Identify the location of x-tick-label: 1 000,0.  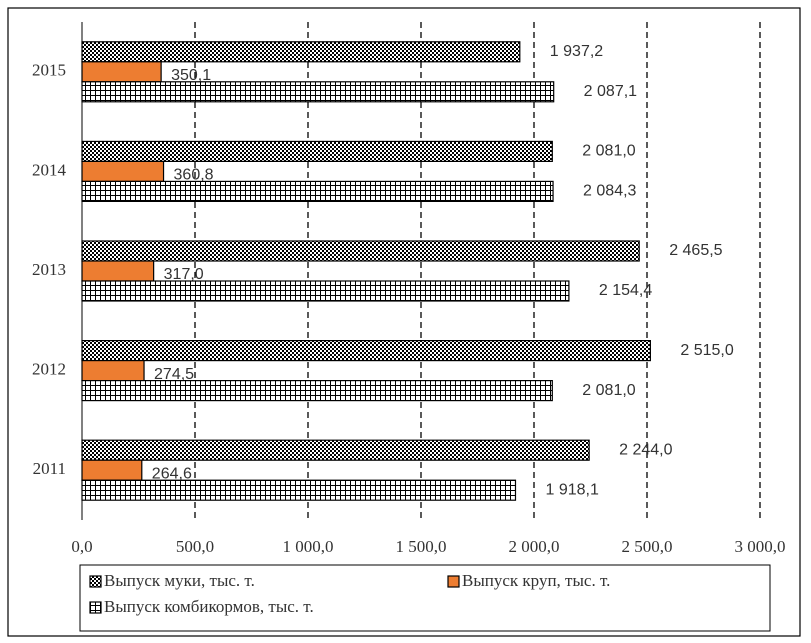
(308, 546).